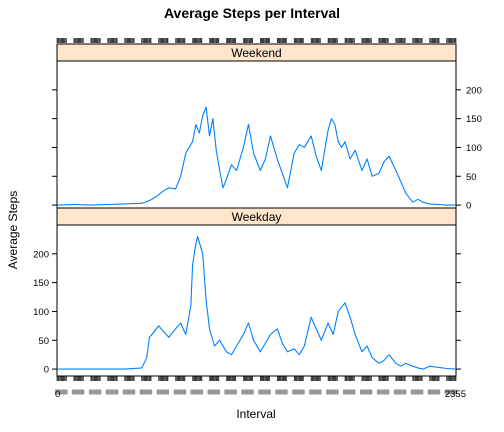 The width and height of the screenshot is (504, 432). What do you see at coordinates (57, 394) in the screenshot?
I see `x-tick-label: 0` at bounding box center [57, 394].